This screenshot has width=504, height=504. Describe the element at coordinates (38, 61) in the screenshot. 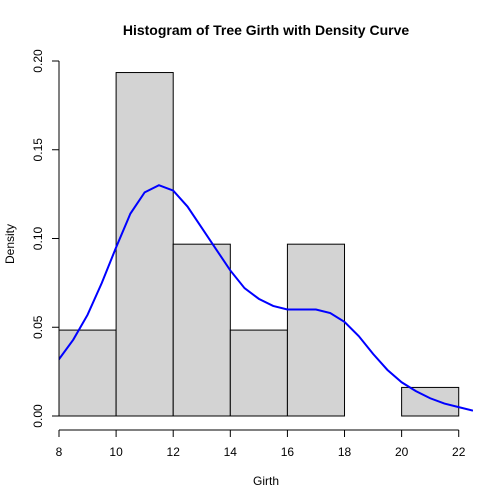

I see `y-tick-label-4: 0.20` at that location.